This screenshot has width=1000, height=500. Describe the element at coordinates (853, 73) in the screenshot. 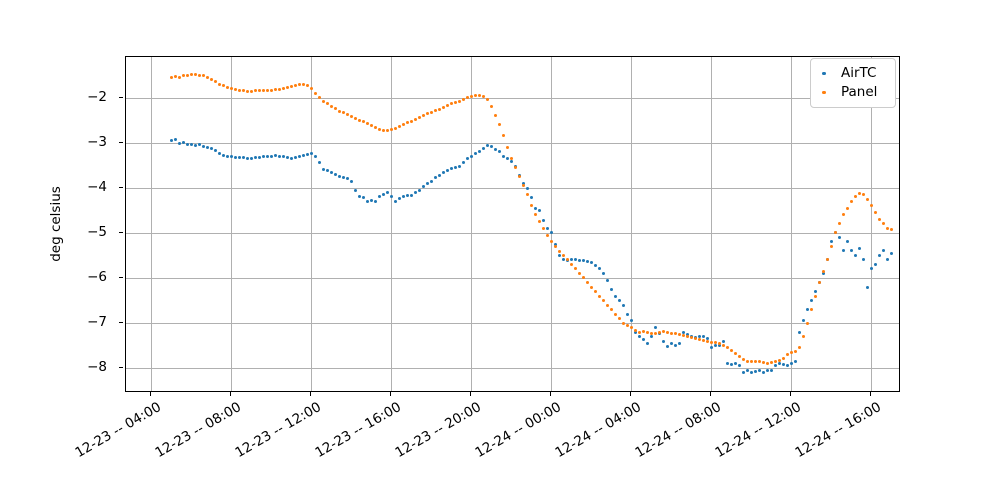

I see `legend-item-airtc: AirTC` at that location.